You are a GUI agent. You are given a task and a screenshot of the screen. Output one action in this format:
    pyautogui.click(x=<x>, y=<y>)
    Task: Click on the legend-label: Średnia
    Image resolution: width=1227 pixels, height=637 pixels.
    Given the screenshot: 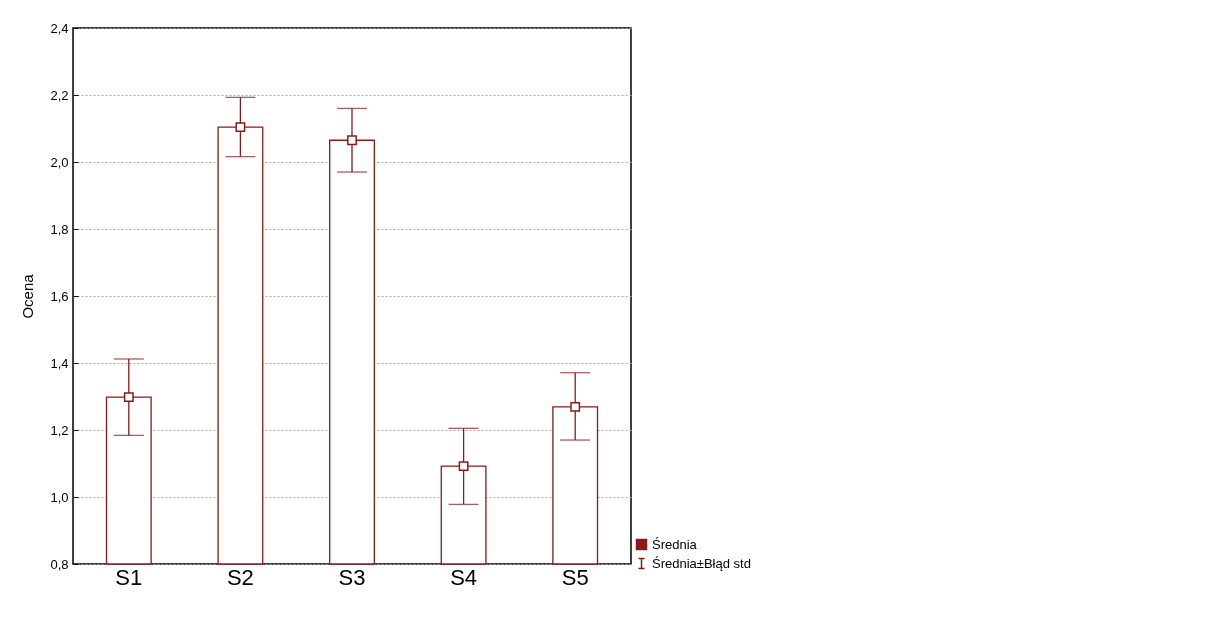 What is the action you would take?
    pyautogui.click(x=675, y=544)
    